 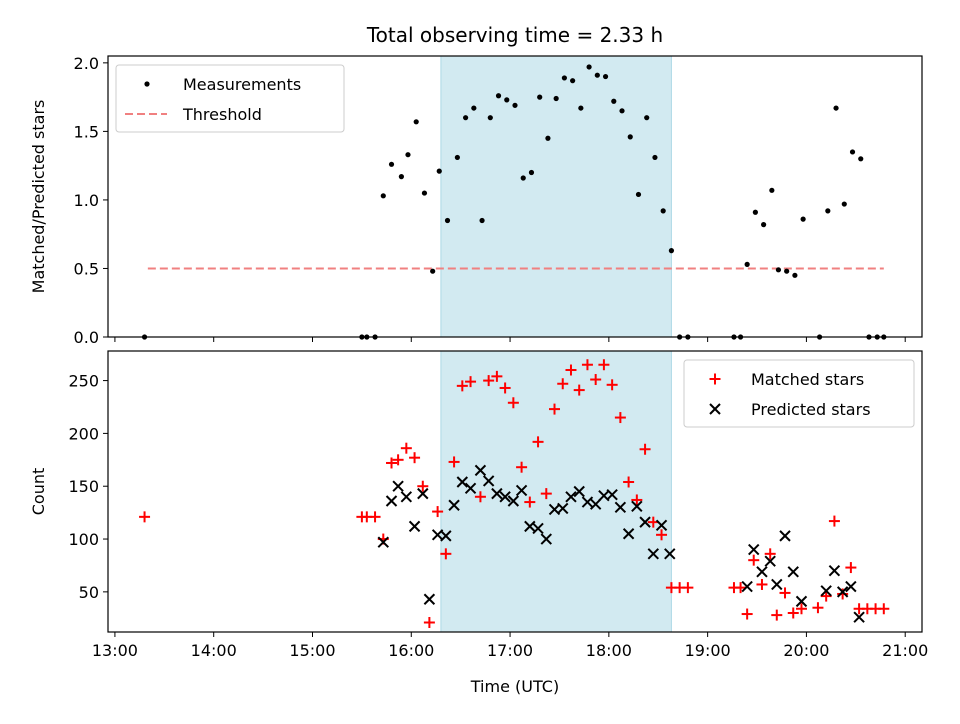 What do you see at coordinates (86, 200) in the screenshot?
I see `y-tick-label: 1.0` at bounding box center [86, 200].